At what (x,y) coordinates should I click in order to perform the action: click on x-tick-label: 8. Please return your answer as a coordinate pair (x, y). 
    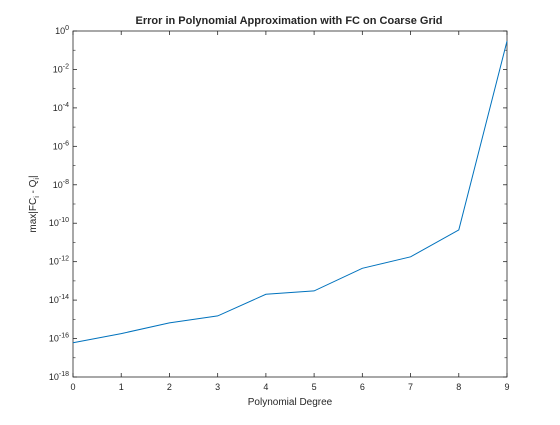
    Looking at the image, I should click on (458, 387).